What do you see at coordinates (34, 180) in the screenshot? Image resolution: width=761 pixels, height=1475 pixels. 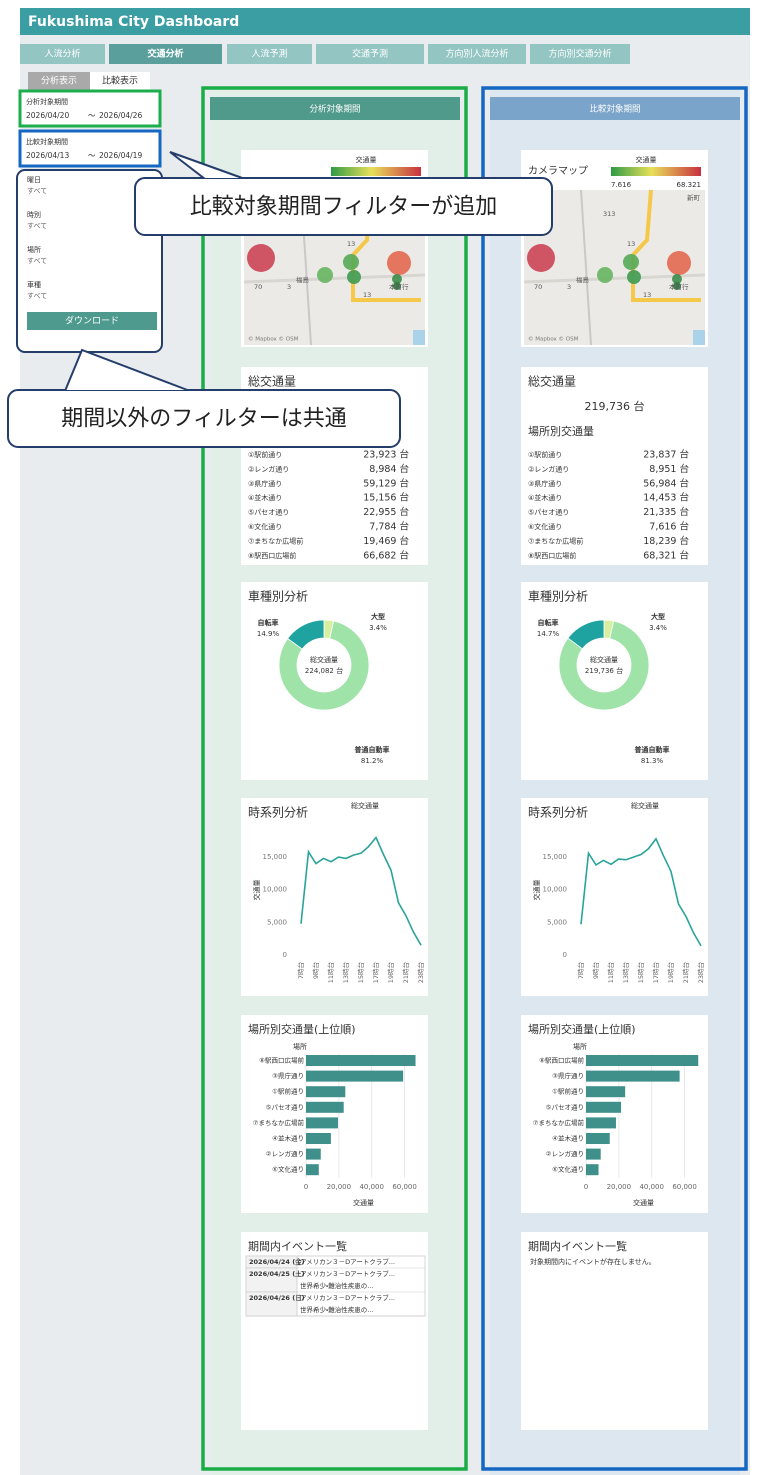 I see `filter-label: 曜日` at bounding box center [34, 180].